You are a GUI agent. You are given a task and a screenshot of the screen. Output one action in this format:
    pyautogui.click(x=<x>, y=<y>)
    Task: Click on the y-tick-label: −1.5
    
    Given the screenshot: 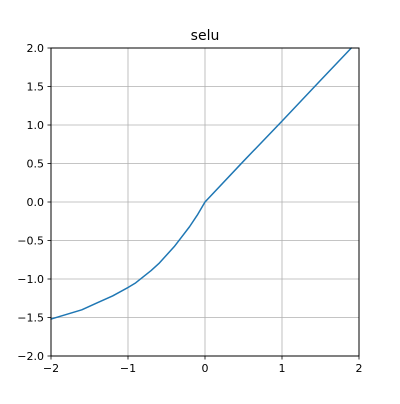 What is the action you would take?
    pyautogui.click(x=30, y=318)
    